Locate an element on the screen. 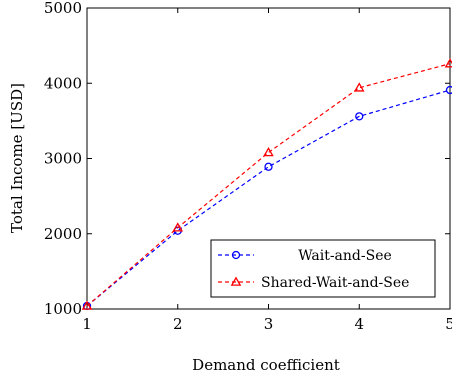 The width and height of the screenshot is (452, 379). legend-item: Shared-Wait-and-See is located at coordinates (313, 283).